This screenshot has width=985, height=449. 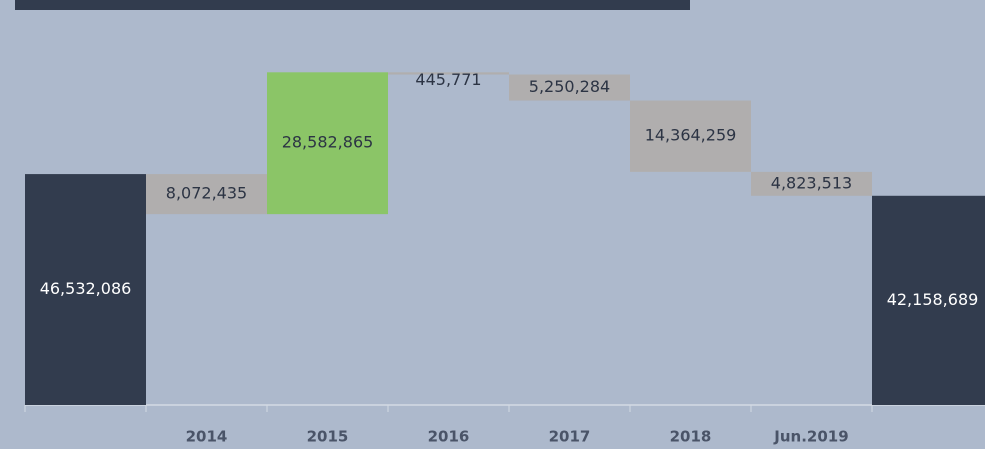 I want to click on value-label: 8,072,435, so click(x=206, y=193).